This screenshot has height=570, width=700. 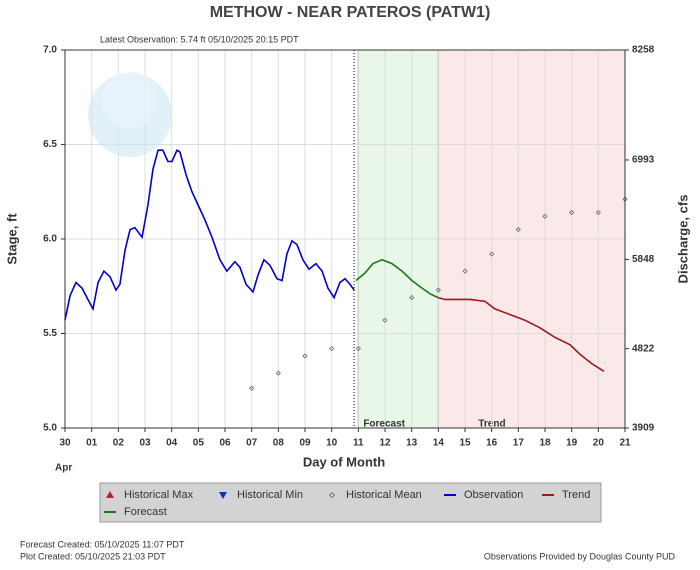 What do you see at coordinates (50, 50) in the screenshot?
I see `y-tick-label: 7.0` at bounding box center [50, 50].